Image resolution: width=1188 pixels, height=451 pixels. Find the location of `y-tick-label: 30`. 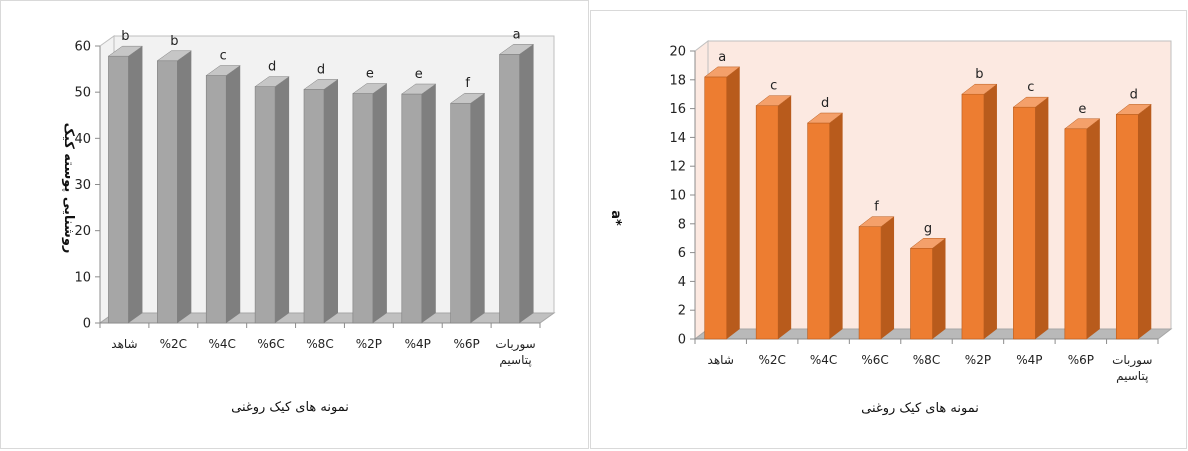

y-tick-label: 30 is located at coordinates (82, 185).